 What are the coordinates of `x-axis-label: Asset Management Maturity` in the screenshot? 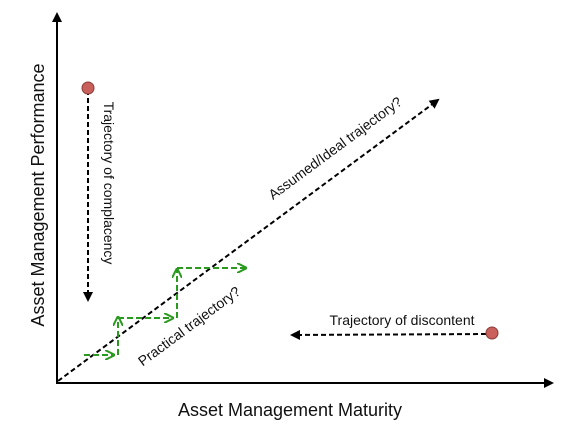 It's located at (290, 410).